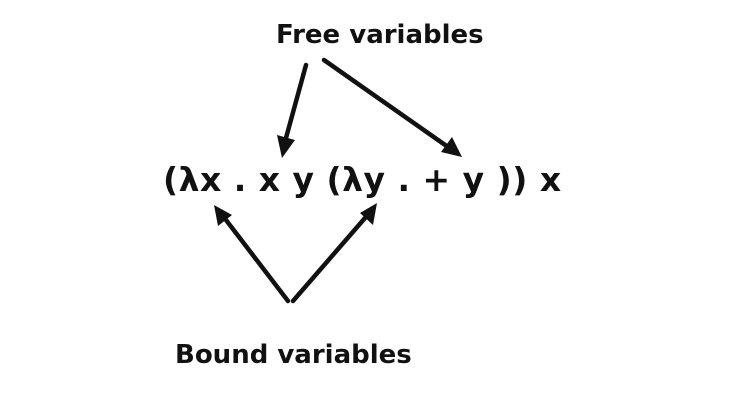  I want to click on free-to-y-arrow, so click(391, 107).